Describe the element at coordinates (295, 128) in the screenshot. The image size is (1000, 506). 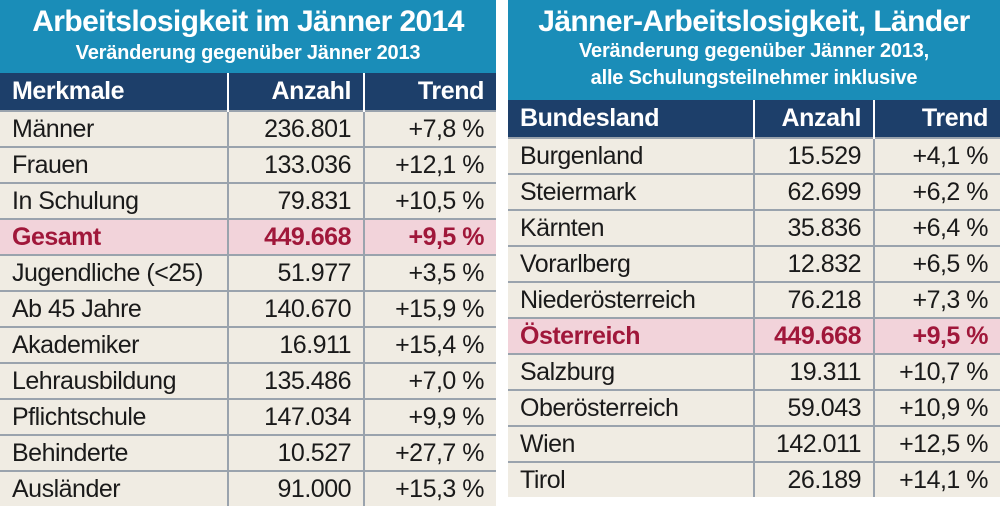
I see `row-count: 236.801` at that location.